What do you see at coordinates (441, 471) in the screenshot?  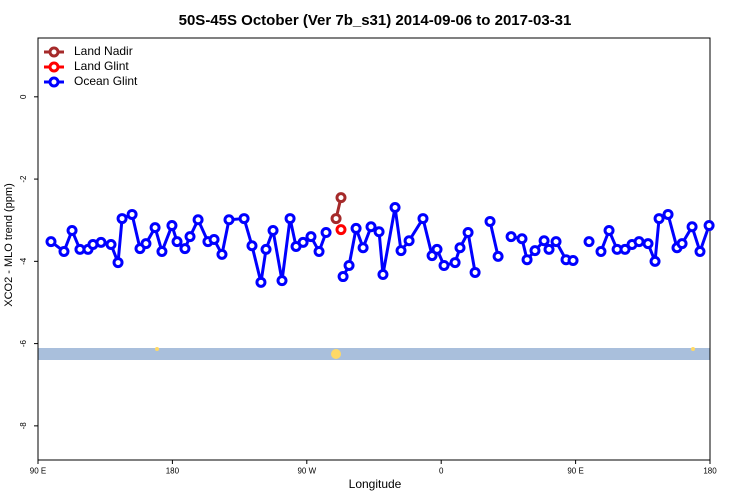 I see `x-tick-label: 0` at bounding box center [441, 471].